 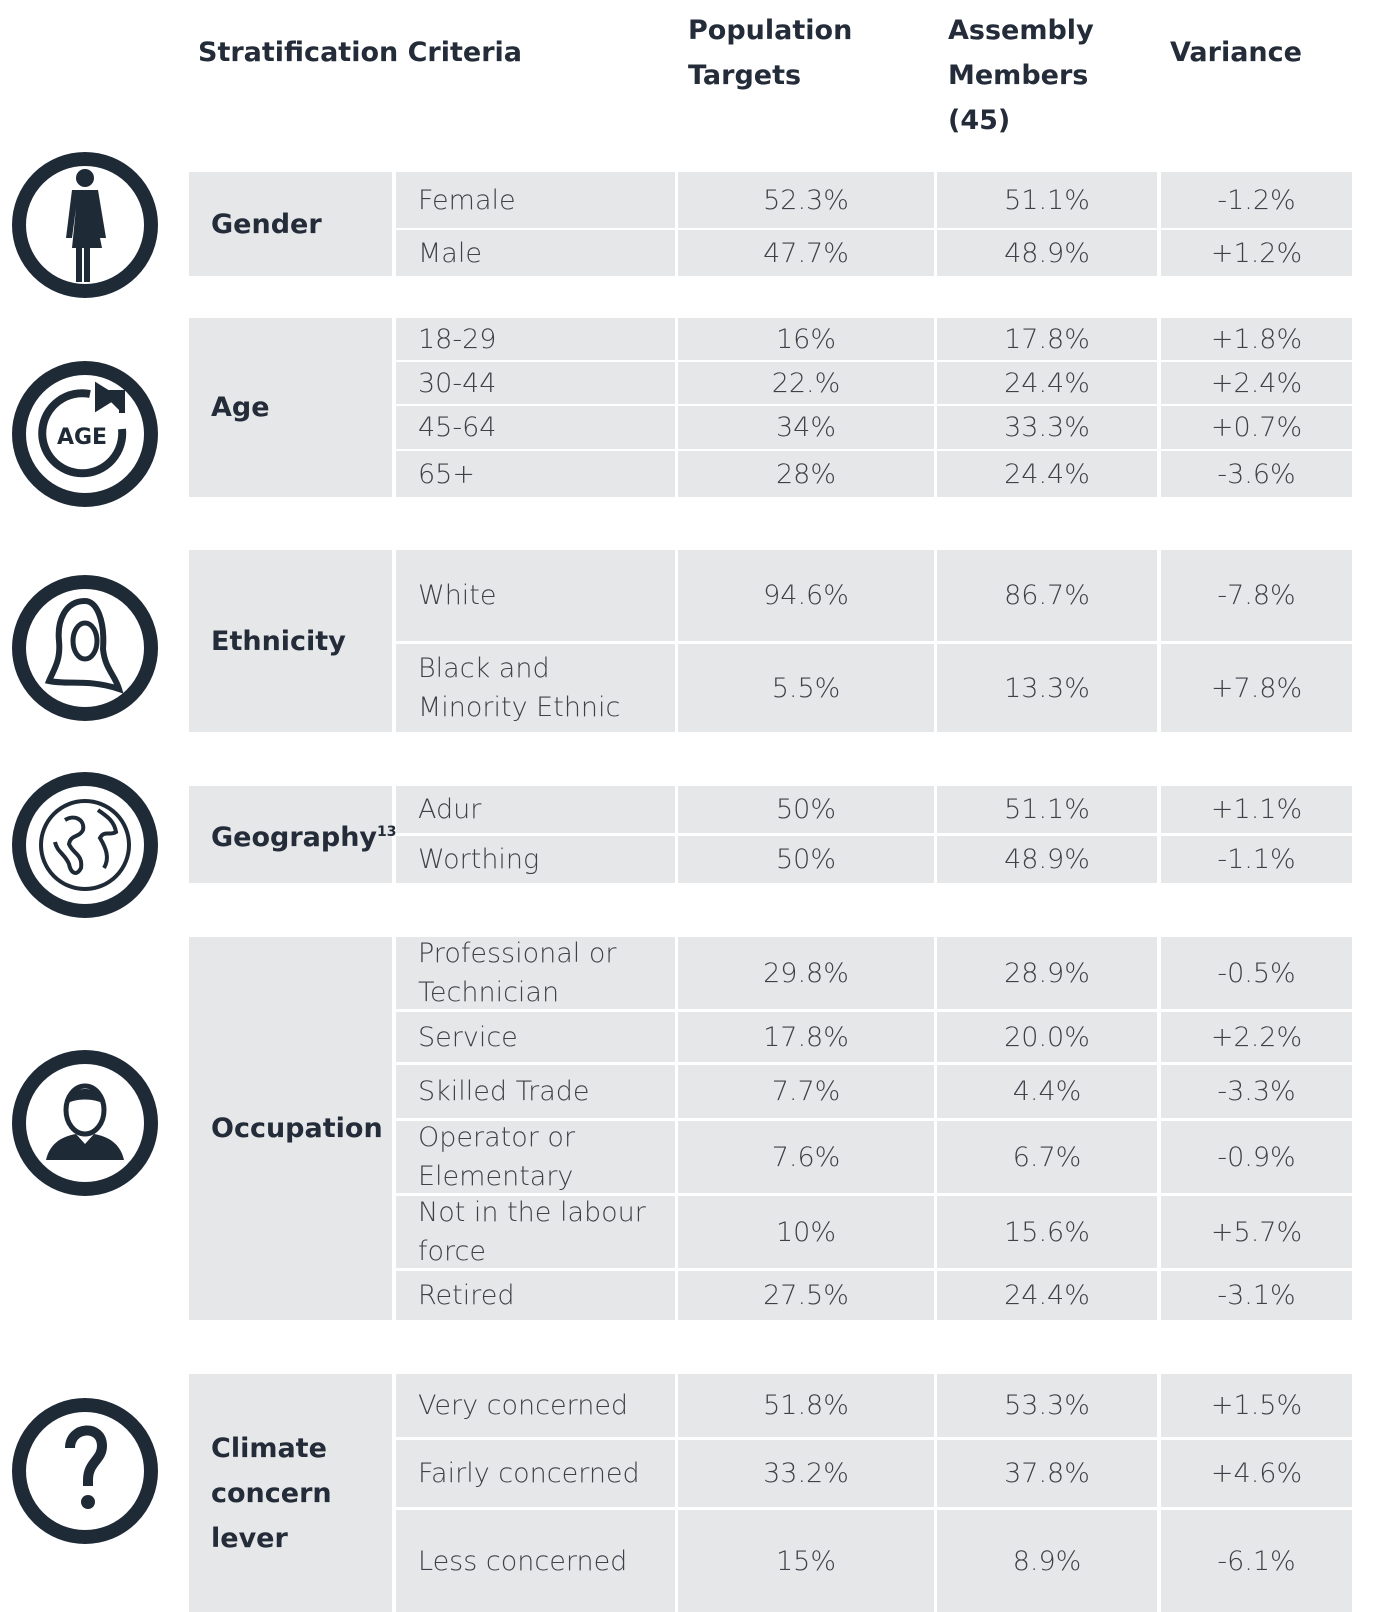 I want to click on population-target-text: 27.5%, so click(x=806, y=1295).